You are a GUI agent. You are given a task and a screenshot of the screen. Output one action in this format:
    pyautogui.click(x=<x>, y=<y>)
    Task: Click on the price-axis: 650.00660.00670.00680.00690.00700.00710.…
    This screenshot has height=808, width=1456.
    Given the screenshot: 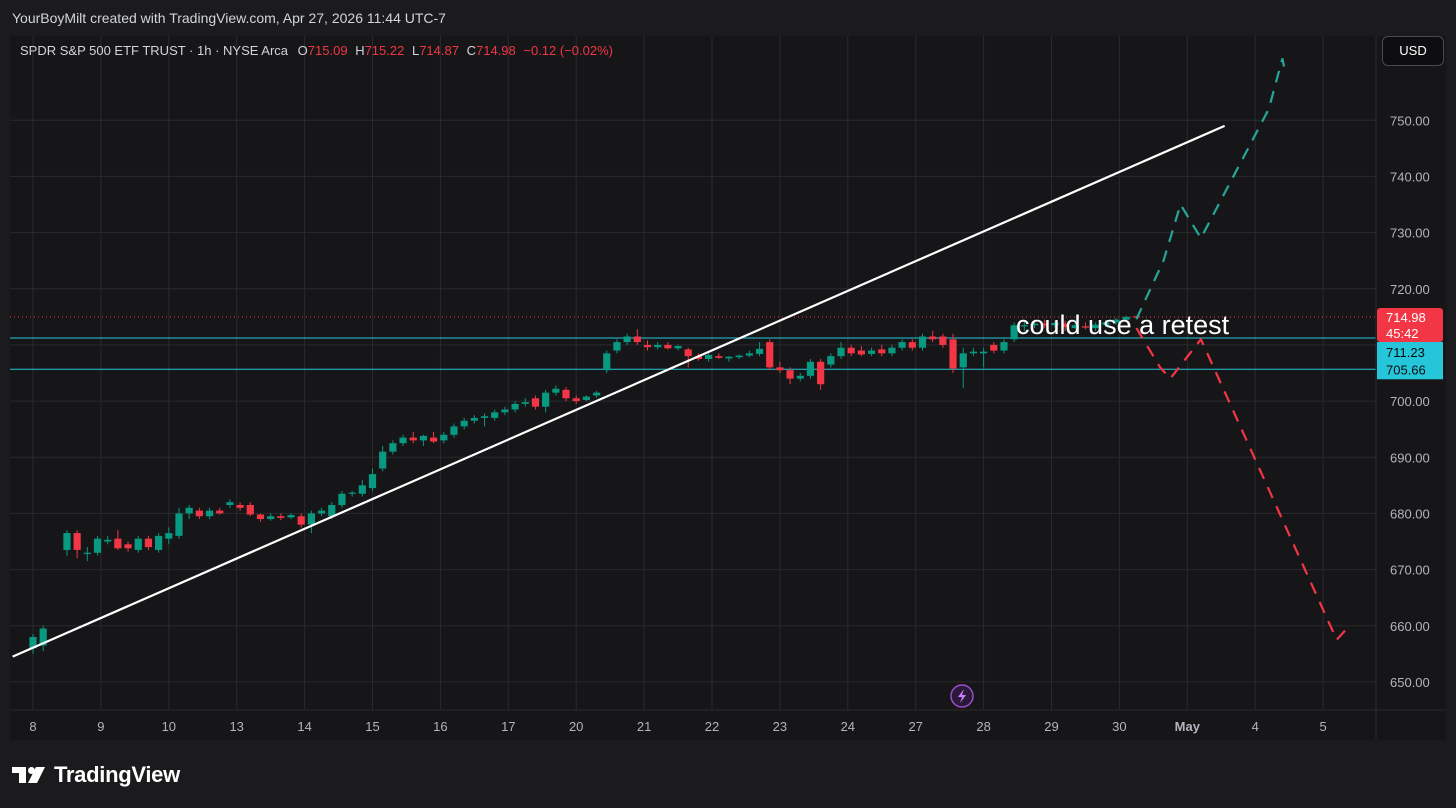 What is the action you would take?
    pyautogui.click(x=1402, y=388)
    